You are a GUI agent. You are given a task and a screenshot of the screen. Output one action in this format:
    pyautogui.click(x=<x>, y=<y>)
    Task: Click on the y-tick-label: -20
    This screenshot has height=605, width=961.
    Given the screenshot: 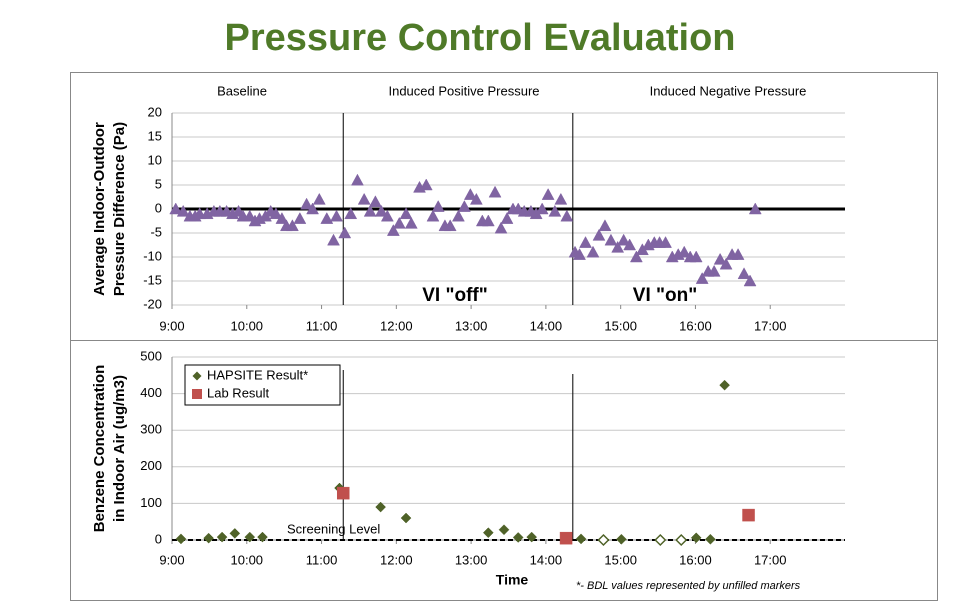 What is the action you would take?
    pyautogui.click(x=152, y=303)
    